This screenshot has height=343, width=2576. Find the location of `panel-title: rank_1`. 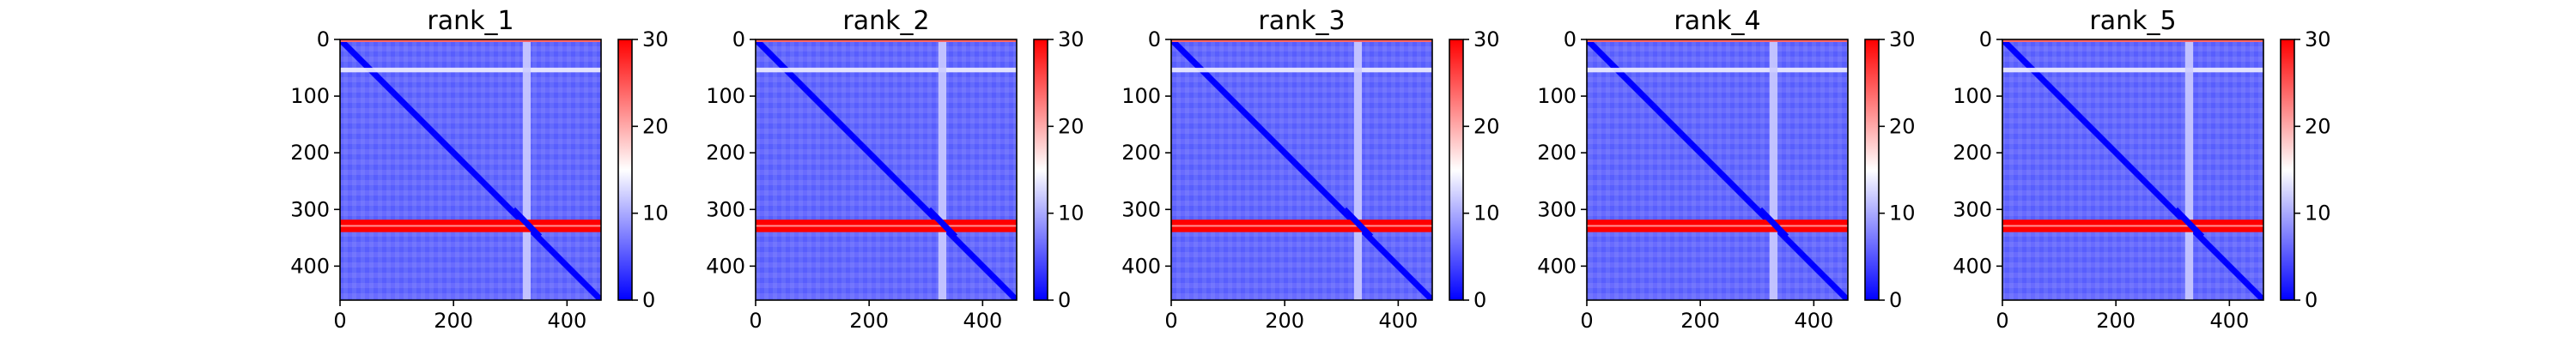

panel-title: rank_1 is located at coordinates (470, 21).